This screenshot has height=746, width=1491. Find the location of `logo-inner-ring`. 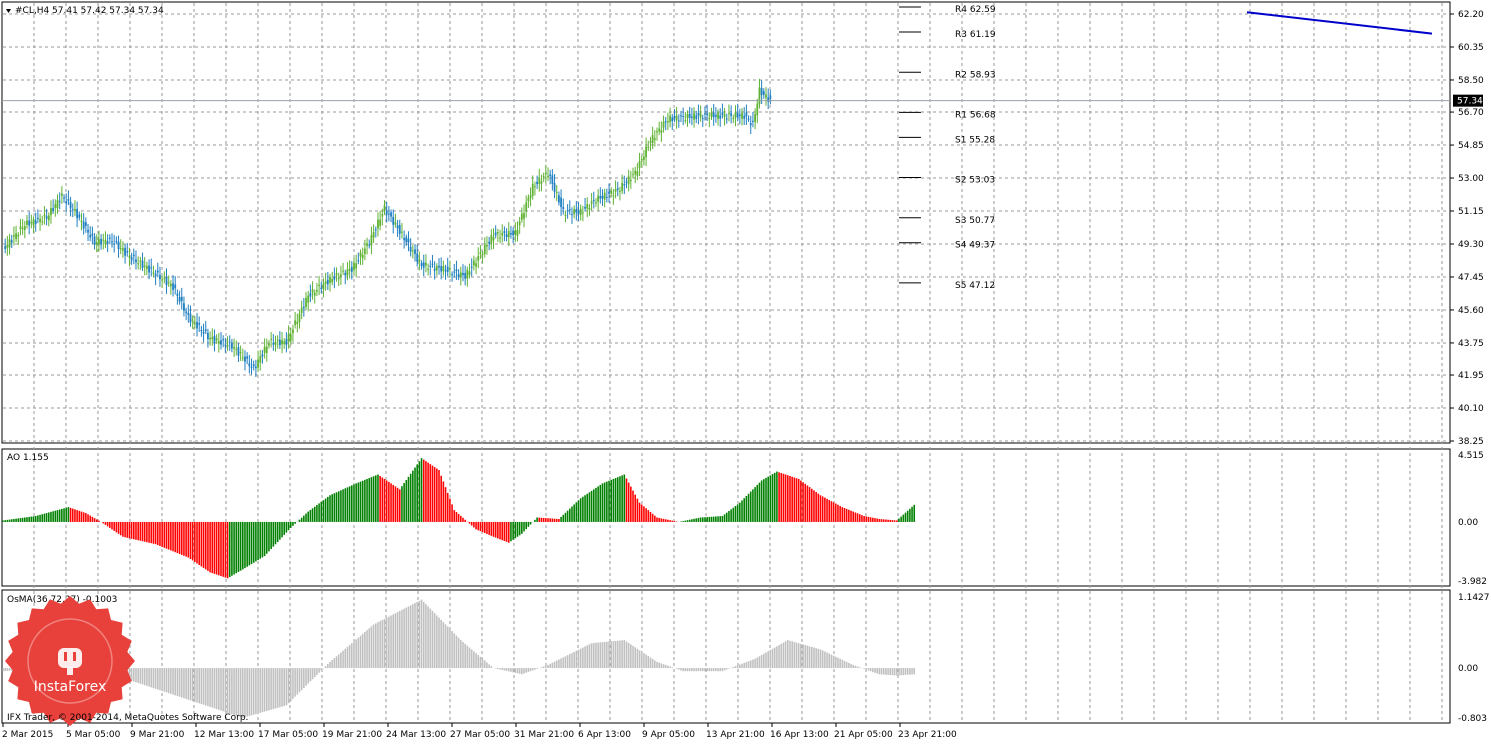

logo-inner-ring is located at coordinates (70, 661).